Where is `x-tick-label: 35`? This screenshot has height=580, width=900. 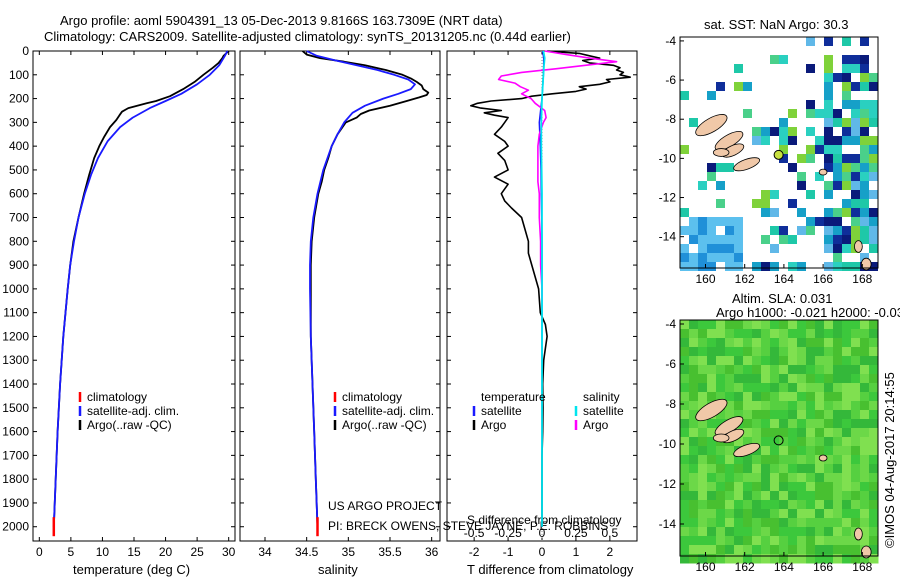 x-tick-label: 35 is located at coordinates (349, 552).